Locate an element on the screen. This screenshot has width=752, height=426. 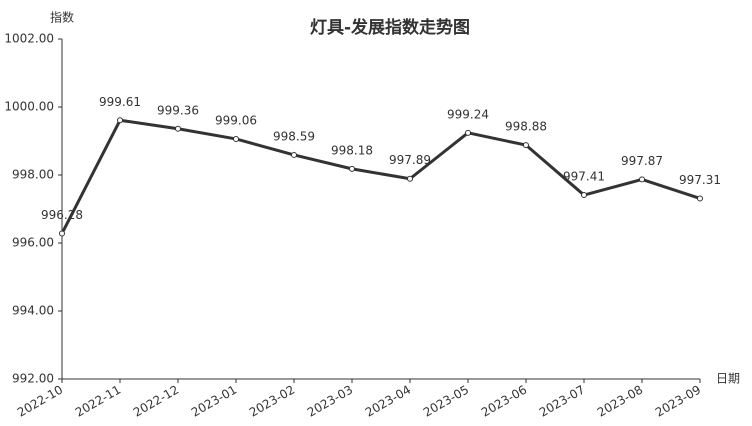
y-axis-label: 指数 is located at coordinates (62, 17).